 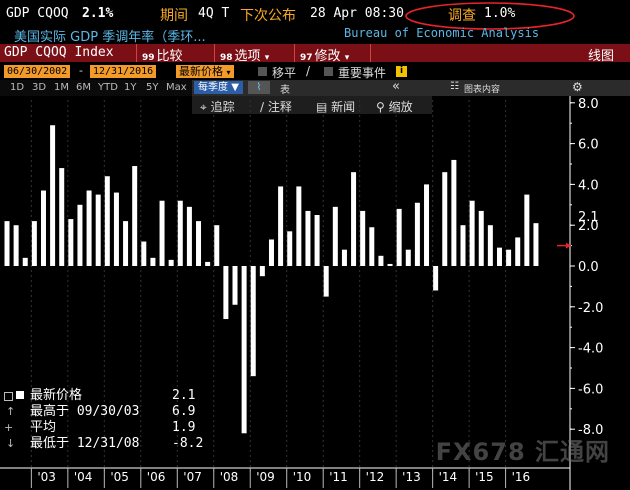 I want to click on edit-num: 97, so click(x=306, y=58).